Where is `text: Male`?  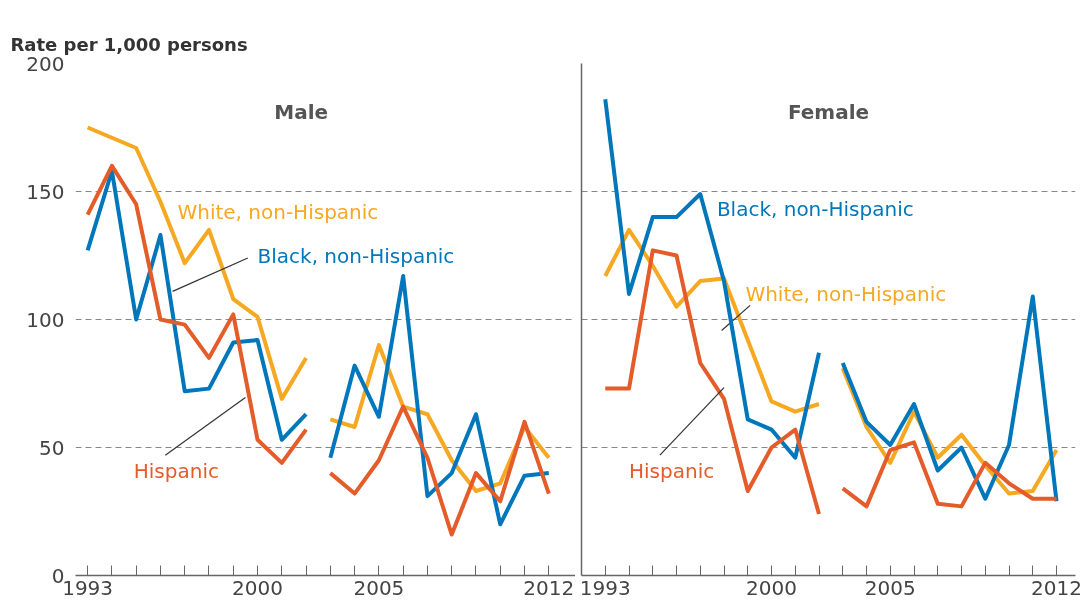
text: Male is located at coordinates (301, 112).